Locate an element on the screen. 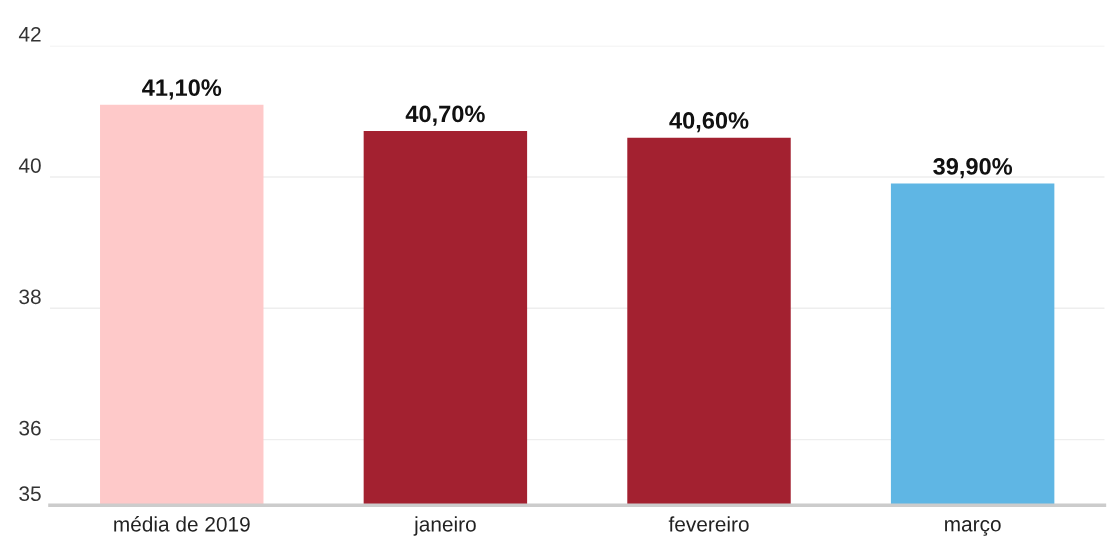 The image size is (1110, 545). y-tick-label: 35 is located at coordinates (30, 494).